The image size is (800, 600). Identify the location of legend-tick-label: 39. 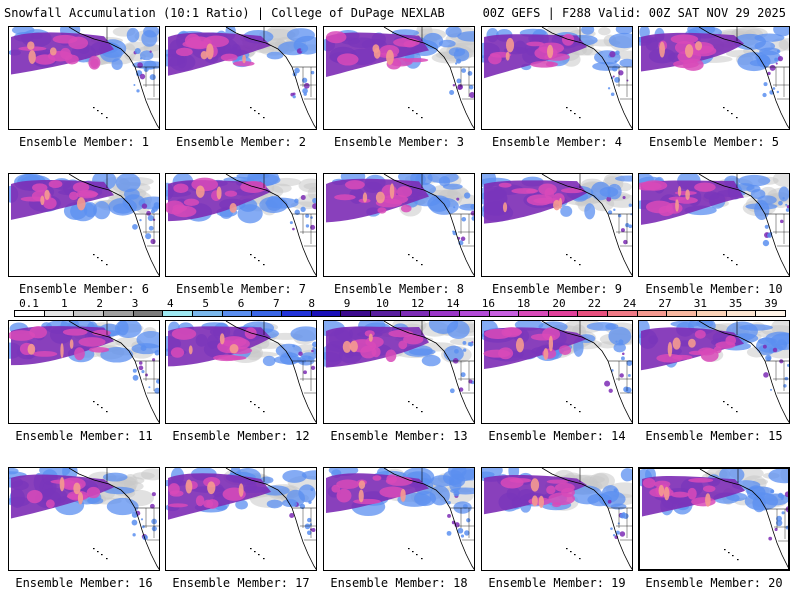
(771, 303).